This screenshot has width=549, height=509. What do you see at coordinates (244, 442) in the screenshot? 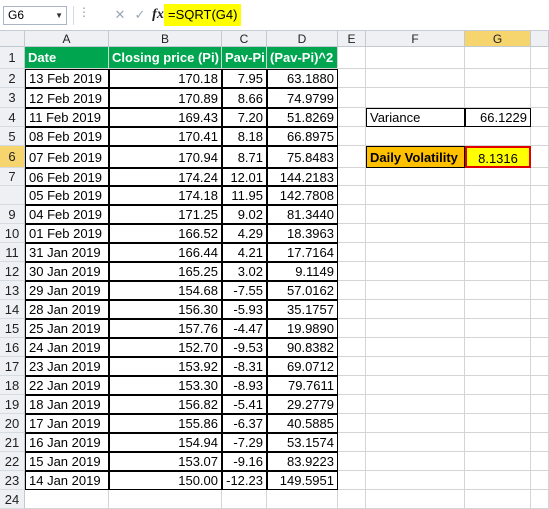
I see `deviation-cell: -7.29` at bounding box center [244, 442].